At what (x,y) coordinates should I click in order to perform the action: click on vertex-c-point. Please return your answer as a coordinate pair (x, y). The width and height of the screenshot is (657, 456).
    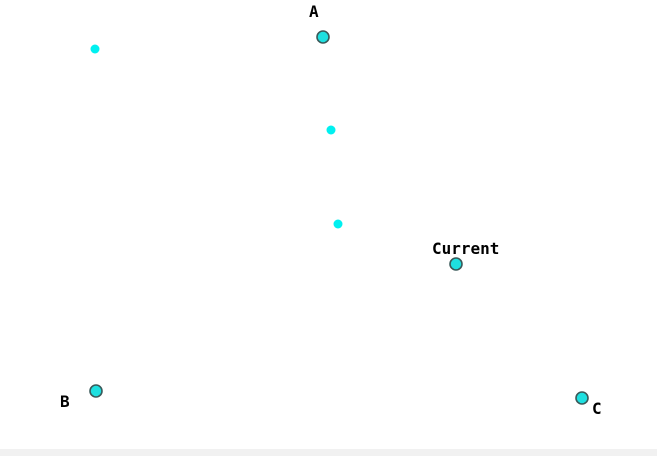
    Looking at the image, I should click on (582, 398).